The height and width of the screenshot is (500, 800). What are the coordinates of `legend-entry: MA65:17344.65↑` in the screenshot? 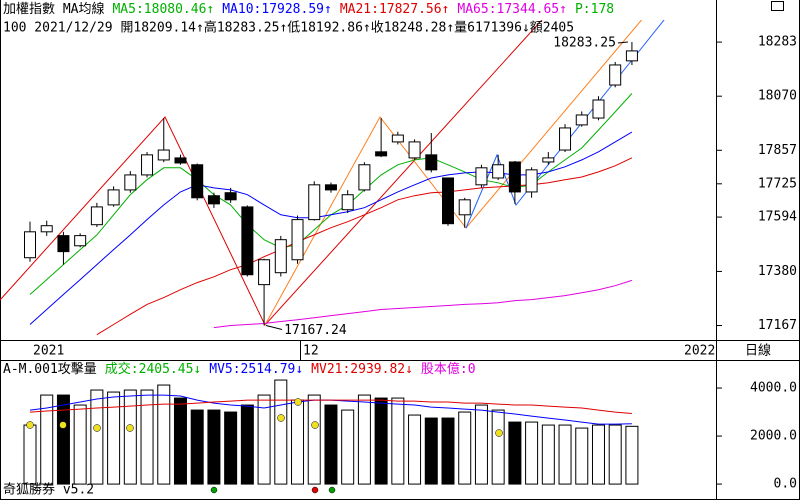 It's located at (512, 9).